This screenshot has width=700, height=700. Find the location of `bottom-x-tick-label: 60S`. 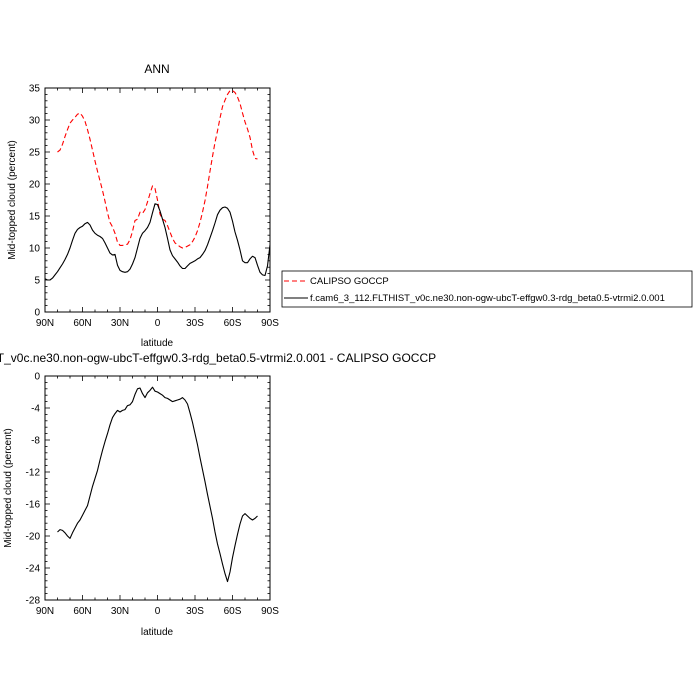

bottom-x-tick-label: 60S is located at coordinates (233, 611).